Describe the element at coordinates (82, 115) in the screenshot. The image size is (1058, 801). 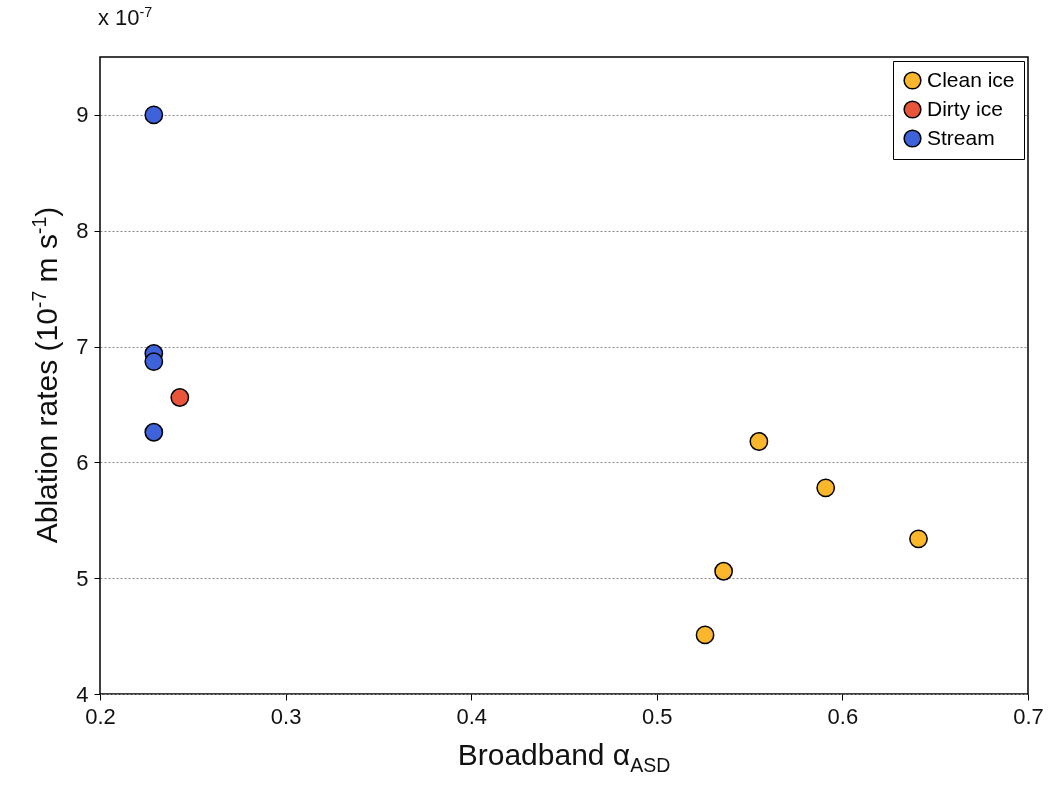
I see `y-tick-label: 9` at that location.